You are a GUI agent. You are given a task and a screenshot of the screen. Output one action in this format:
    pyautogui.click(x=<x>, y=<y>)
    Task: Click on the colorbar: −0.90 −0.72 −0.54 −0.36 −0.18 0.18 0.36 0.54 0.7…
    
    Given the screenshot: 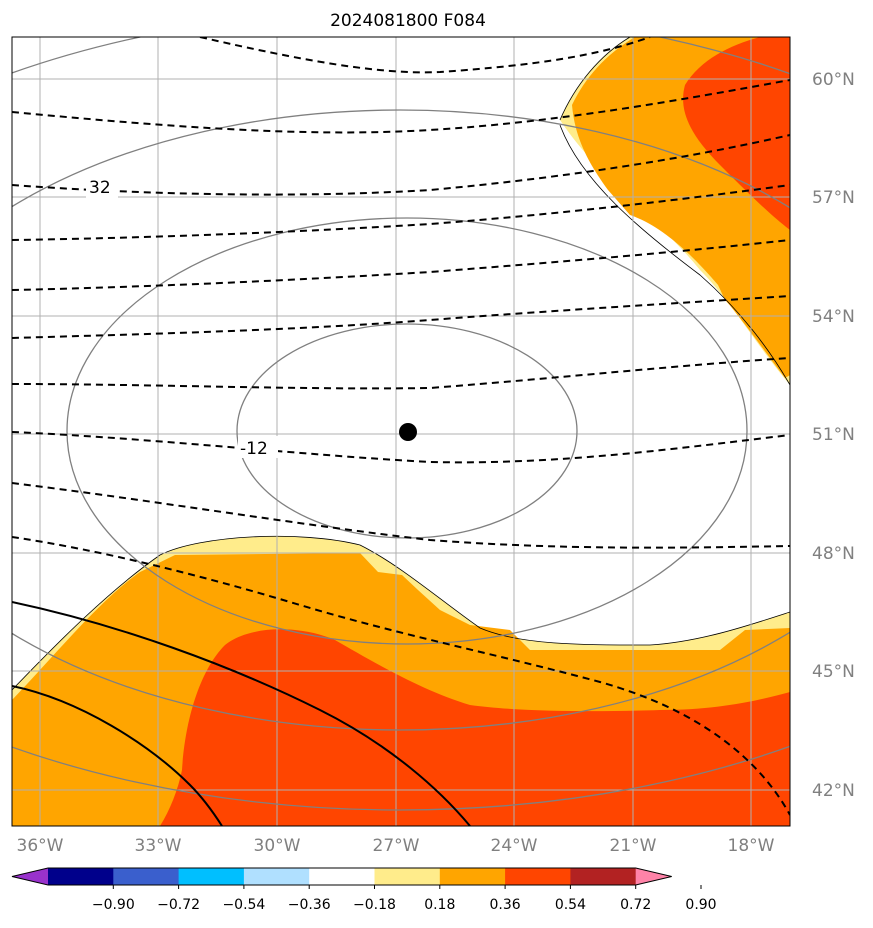 What is the action you would take?
    pyautogui.click(x=364, y=890)
    